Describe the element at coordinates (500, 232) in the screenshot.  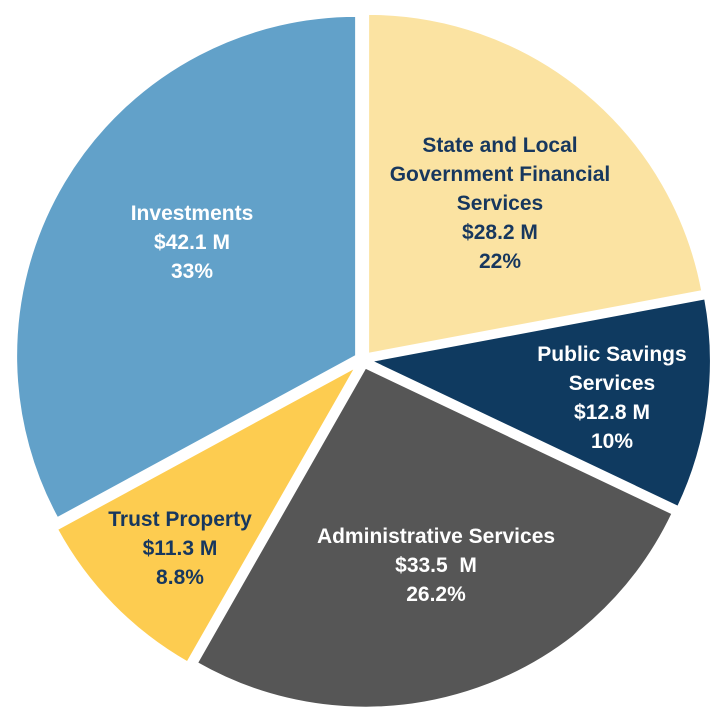
I see `slice-value: $28.2 M` at that location.